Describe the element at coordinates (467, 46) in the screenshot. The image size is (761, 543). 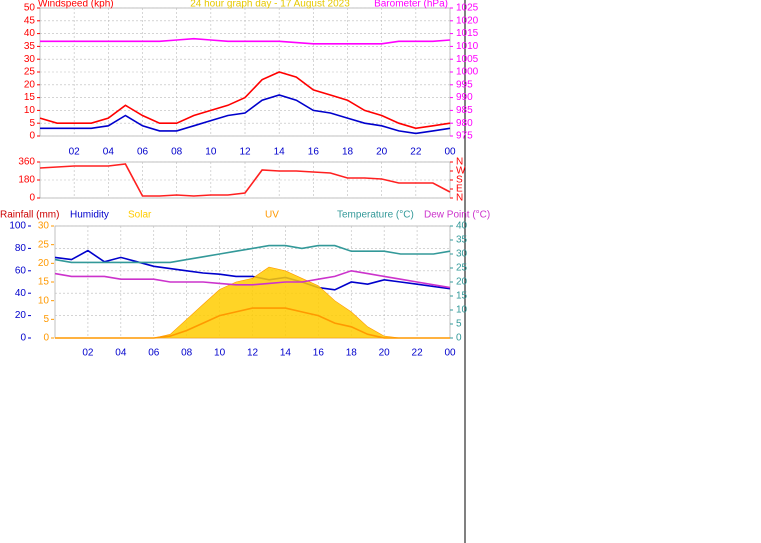
I see `y2-tick-label: 1010` at that location.